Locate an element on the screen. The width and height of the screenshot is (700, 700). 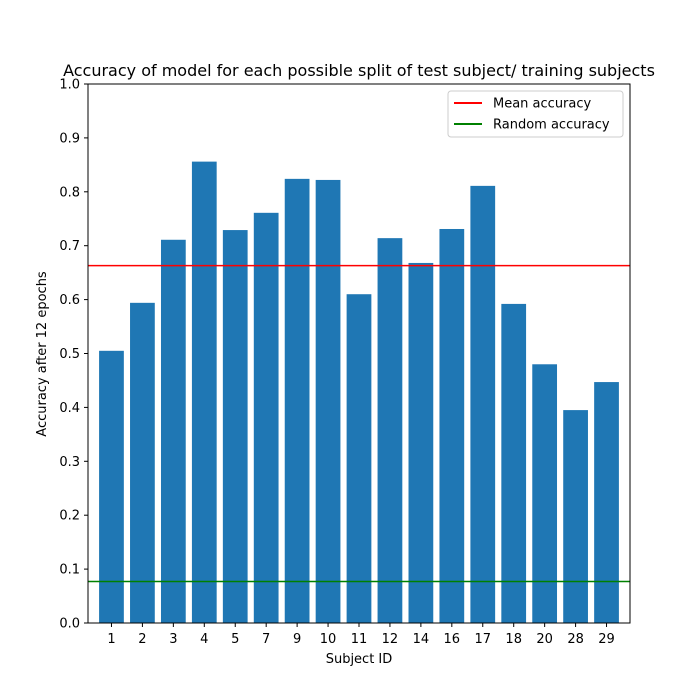
x-axis-label: Subject ID is located at coordinates (359, 659).